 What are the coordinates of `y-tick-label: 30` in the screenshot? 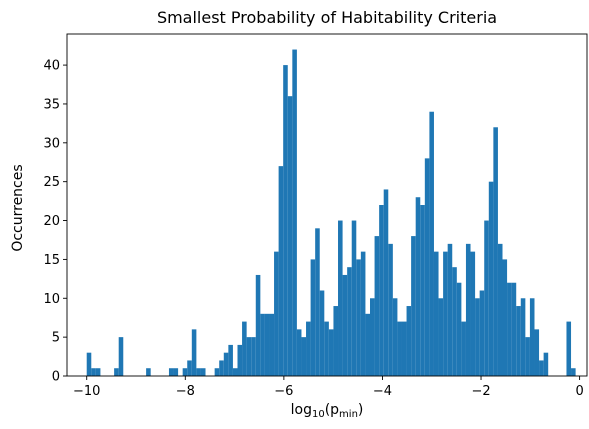 It's located at (51, 143).